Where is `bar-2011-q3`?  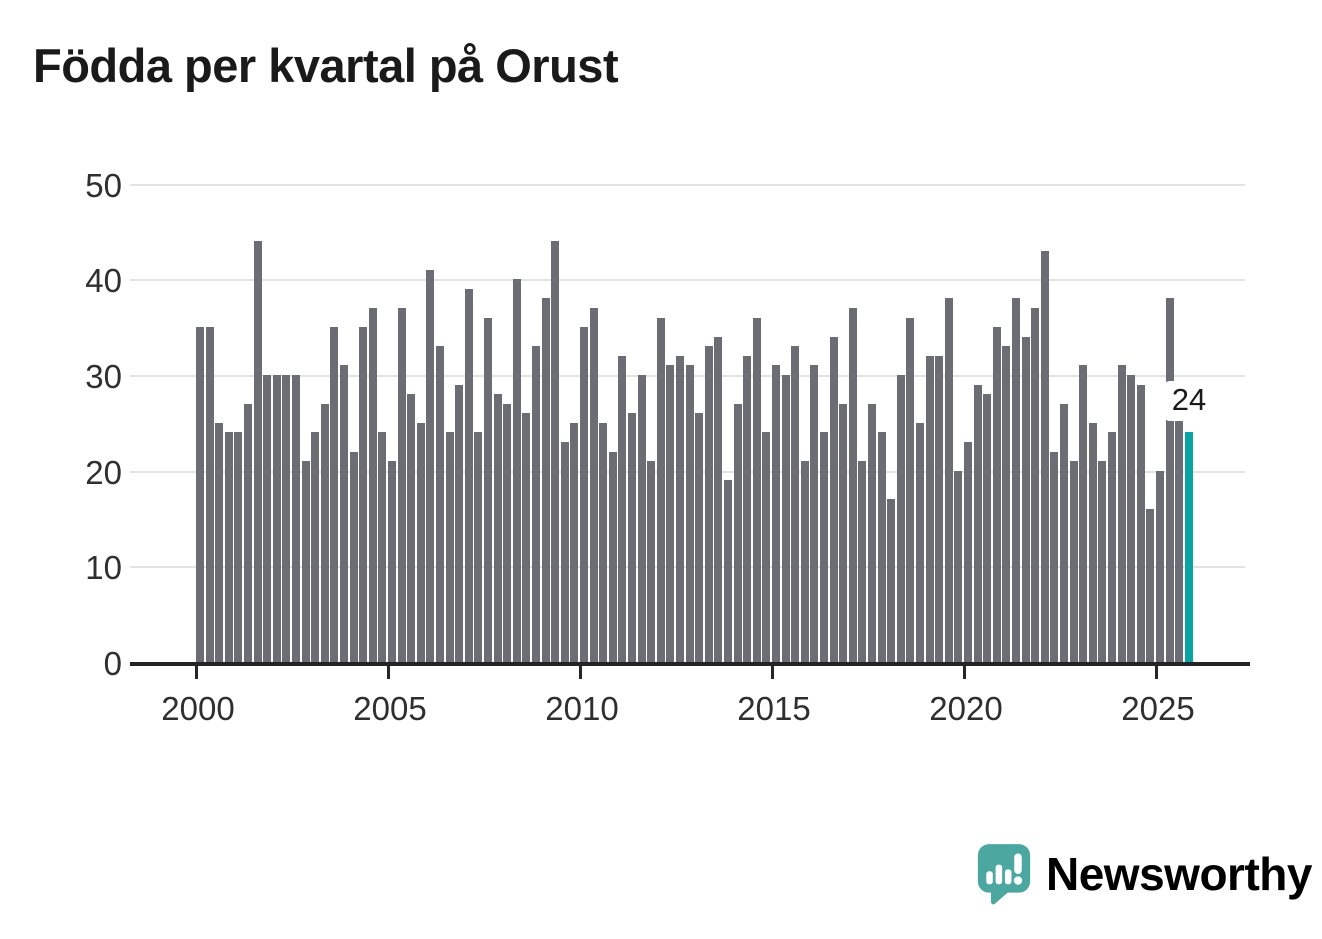 bar-2011-q3 is located at coordinates (641, 518).